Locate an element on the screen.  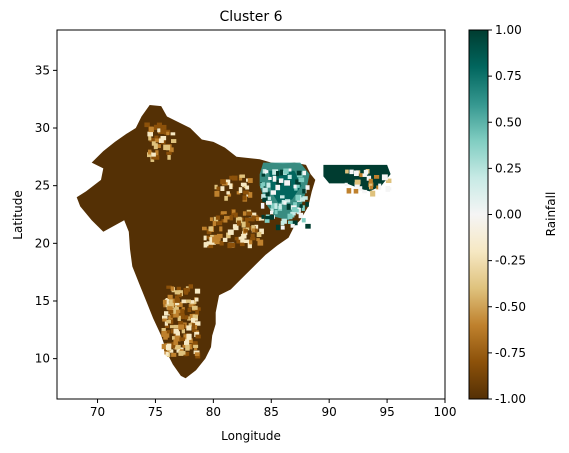
colorbar-tick-label: 1.00 is located at coordinates (508, 30).